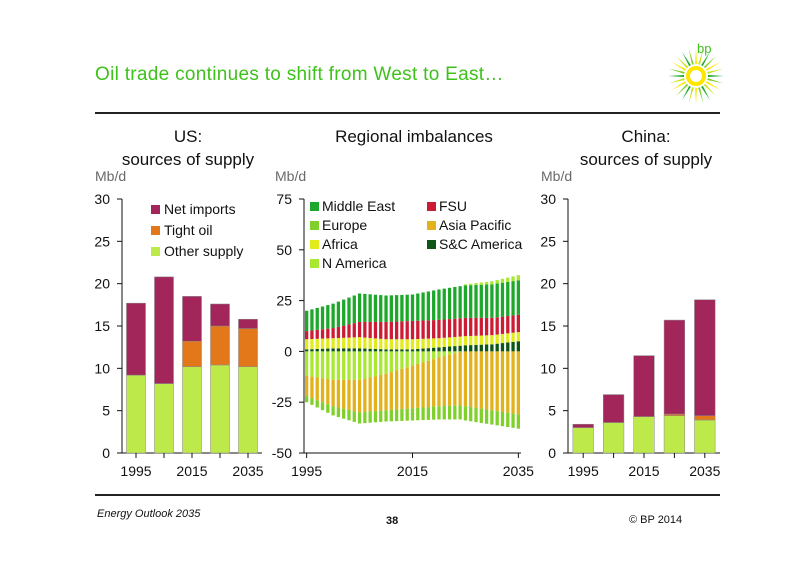  Describe the element at coordinates (434, 343) in the screenshot. I see `bar-africa-2019` at that location.